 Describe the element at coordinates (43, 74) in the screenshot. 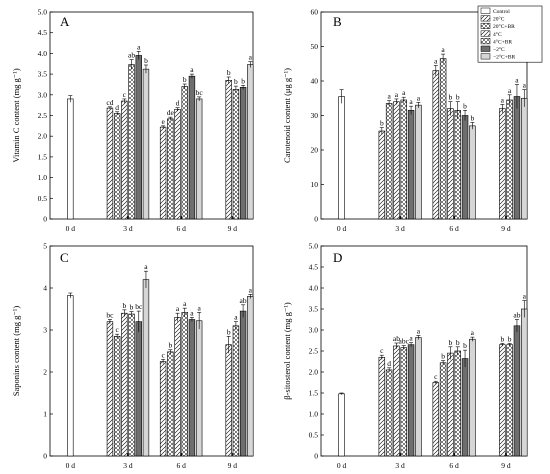

I see `y-tick-label: 3.5` at that location.